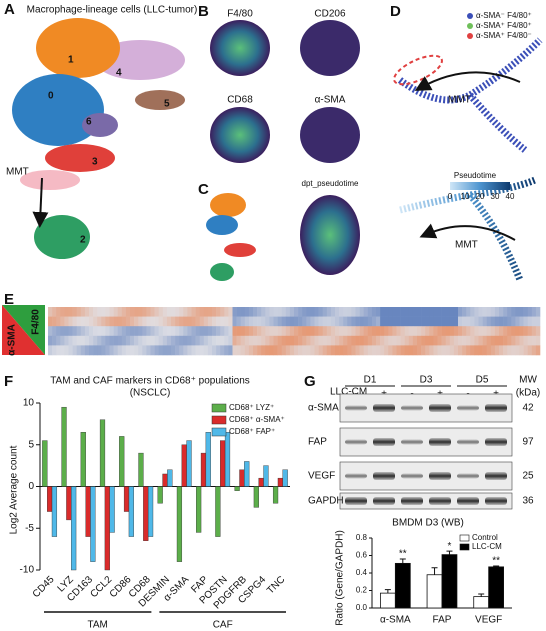  I want to click on panel-label: D, so click(395, 11).